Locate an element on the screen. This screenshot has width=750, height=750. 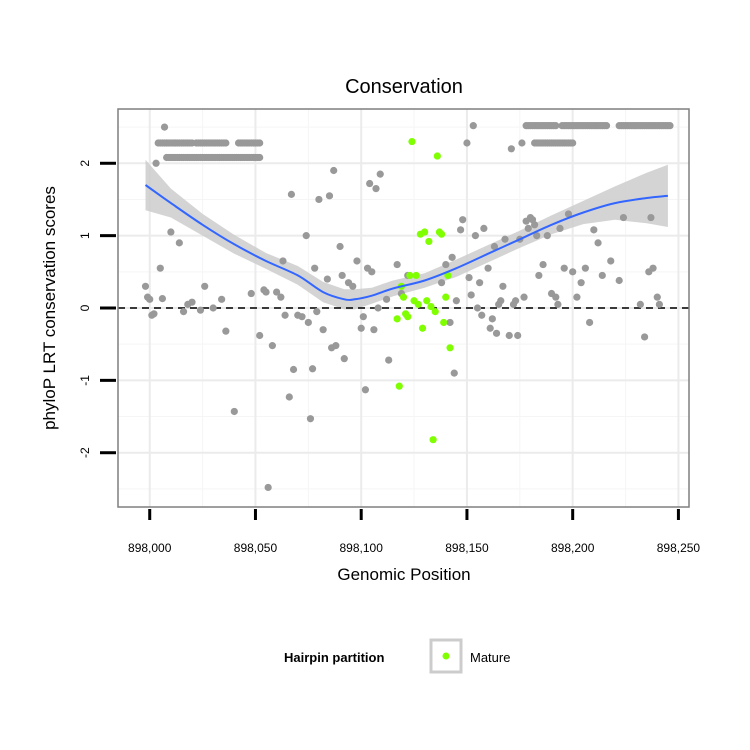
x-tick-label: 898,200 is located at coordinates (573, 548).